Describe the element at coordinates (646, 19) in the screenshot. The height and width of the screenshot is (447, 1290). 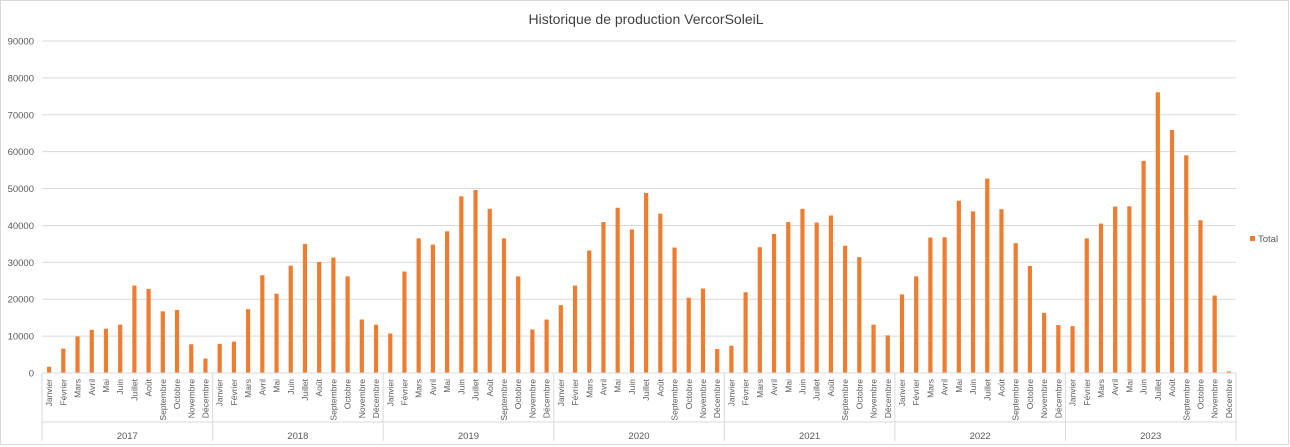
I see `chart-title: Historique de production VercorSoleiL` at that location.